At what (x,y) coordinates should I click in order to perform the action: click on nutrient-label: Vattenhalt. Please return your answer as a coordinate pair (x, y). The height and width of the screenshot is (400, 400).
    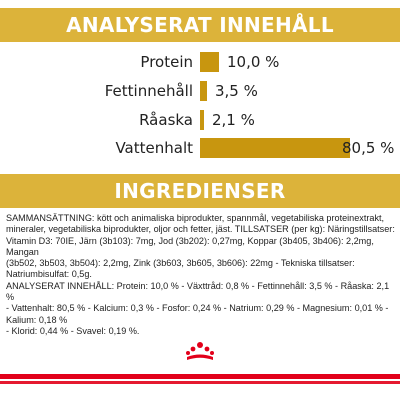
    Looking at the image, I should click on (154, 148).